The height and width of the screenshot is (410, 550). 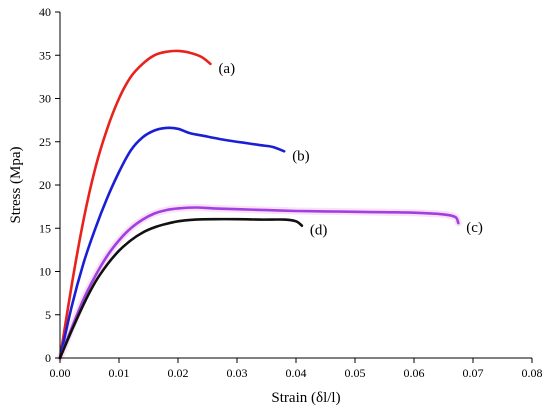 What do you see at coordinates (45, 142) in the screenshot?
I see `y-tick-label: 25` at bounding box center [45, 142].